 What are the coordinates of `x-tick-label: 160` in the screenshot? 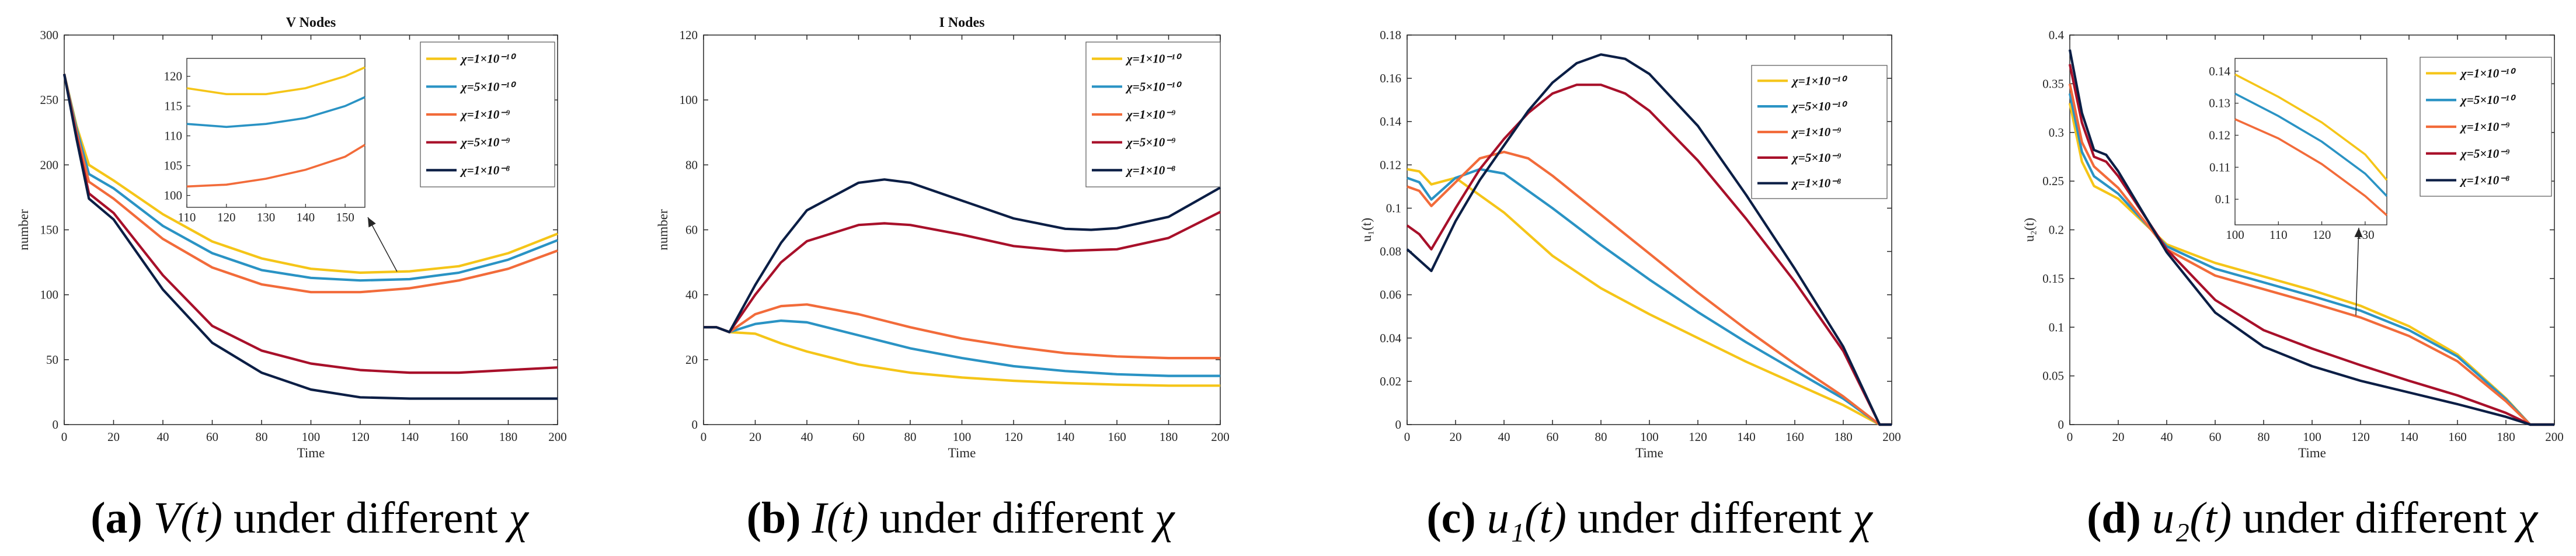 It's located at (1117, 437).